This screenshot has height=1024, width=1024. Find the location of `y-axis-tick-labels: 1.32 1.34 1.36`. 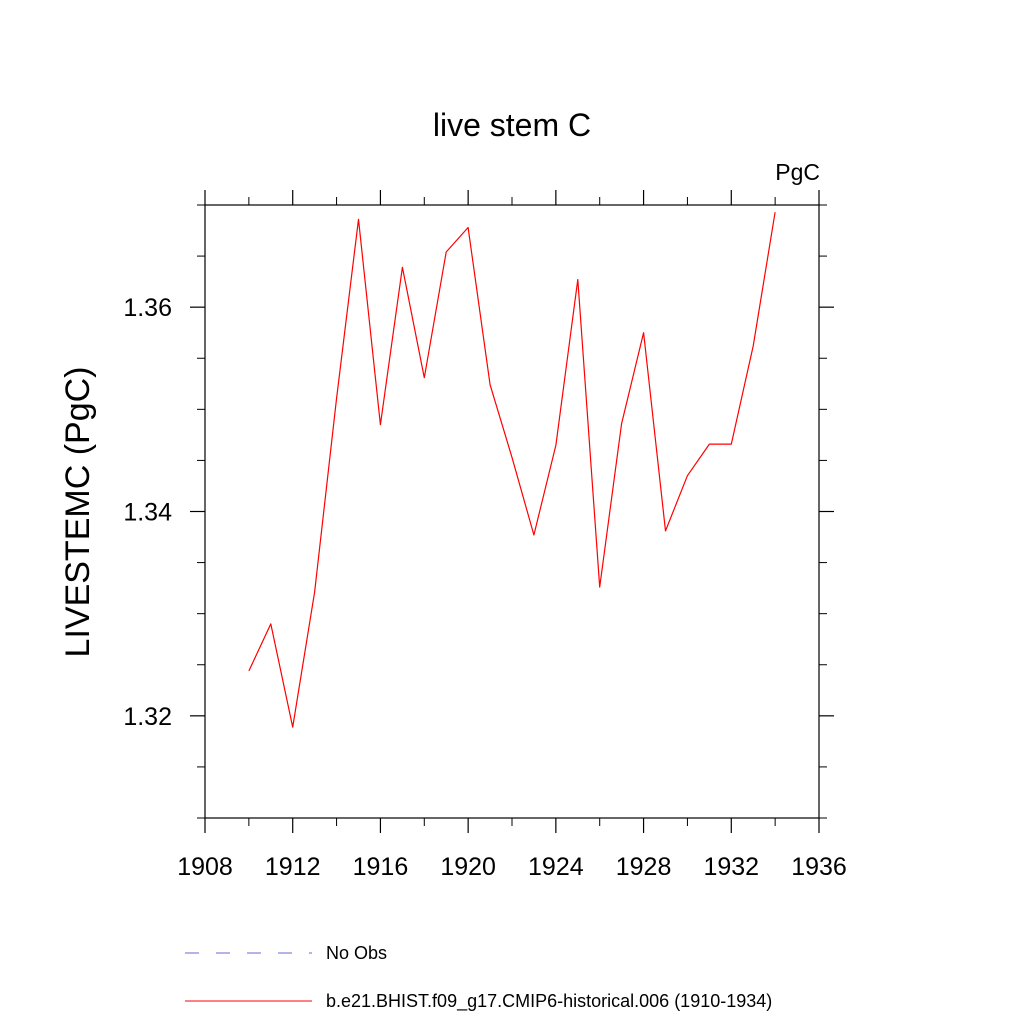

y-axis-tick-labels: 1.32 1.34 1.36 is located at coordinates (147, 512).